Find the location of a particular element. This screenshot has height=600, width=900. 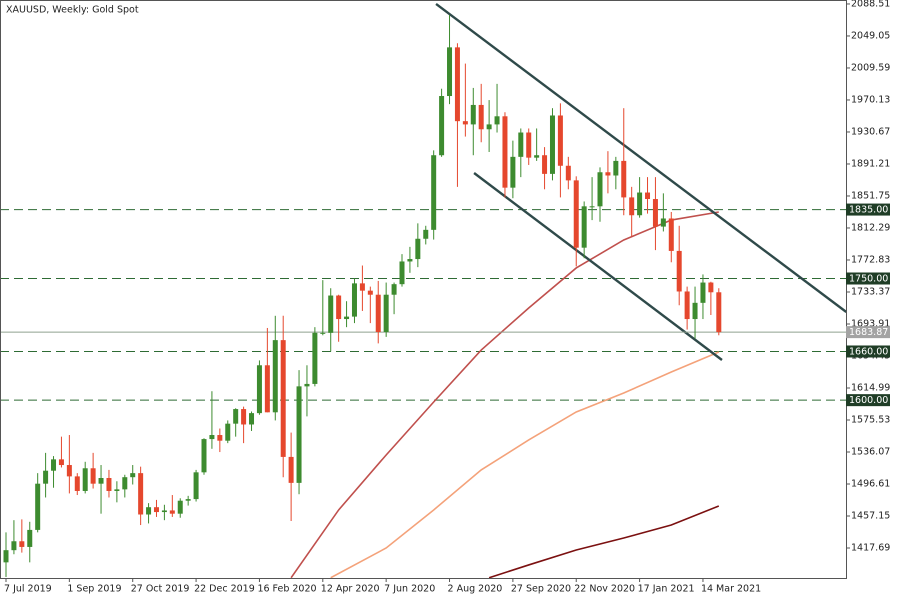

y-tick-label: 1733.37 is located at coordinates (870, 291).